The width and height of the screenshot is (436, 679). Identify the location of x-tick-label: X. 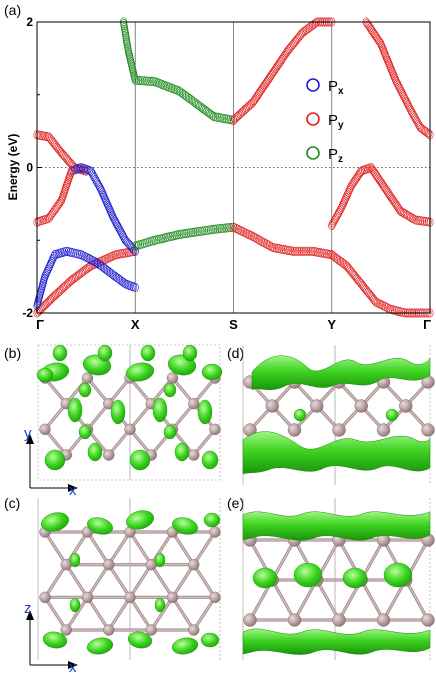
(135, 324).